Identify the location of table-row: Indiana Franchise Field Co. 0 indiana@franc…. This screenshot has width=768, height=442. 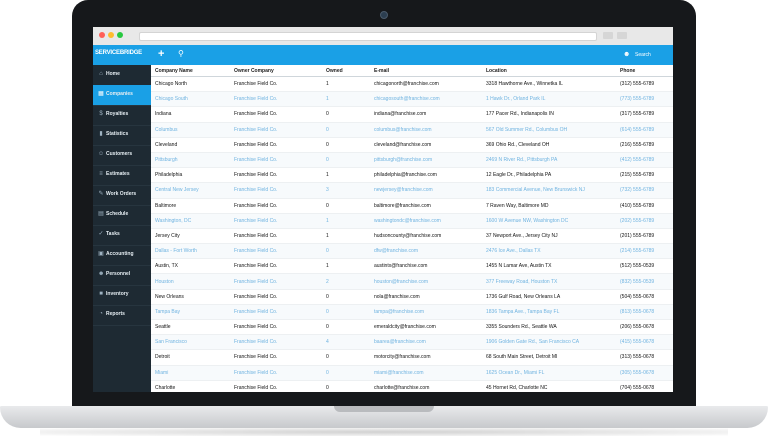
(412, 114).